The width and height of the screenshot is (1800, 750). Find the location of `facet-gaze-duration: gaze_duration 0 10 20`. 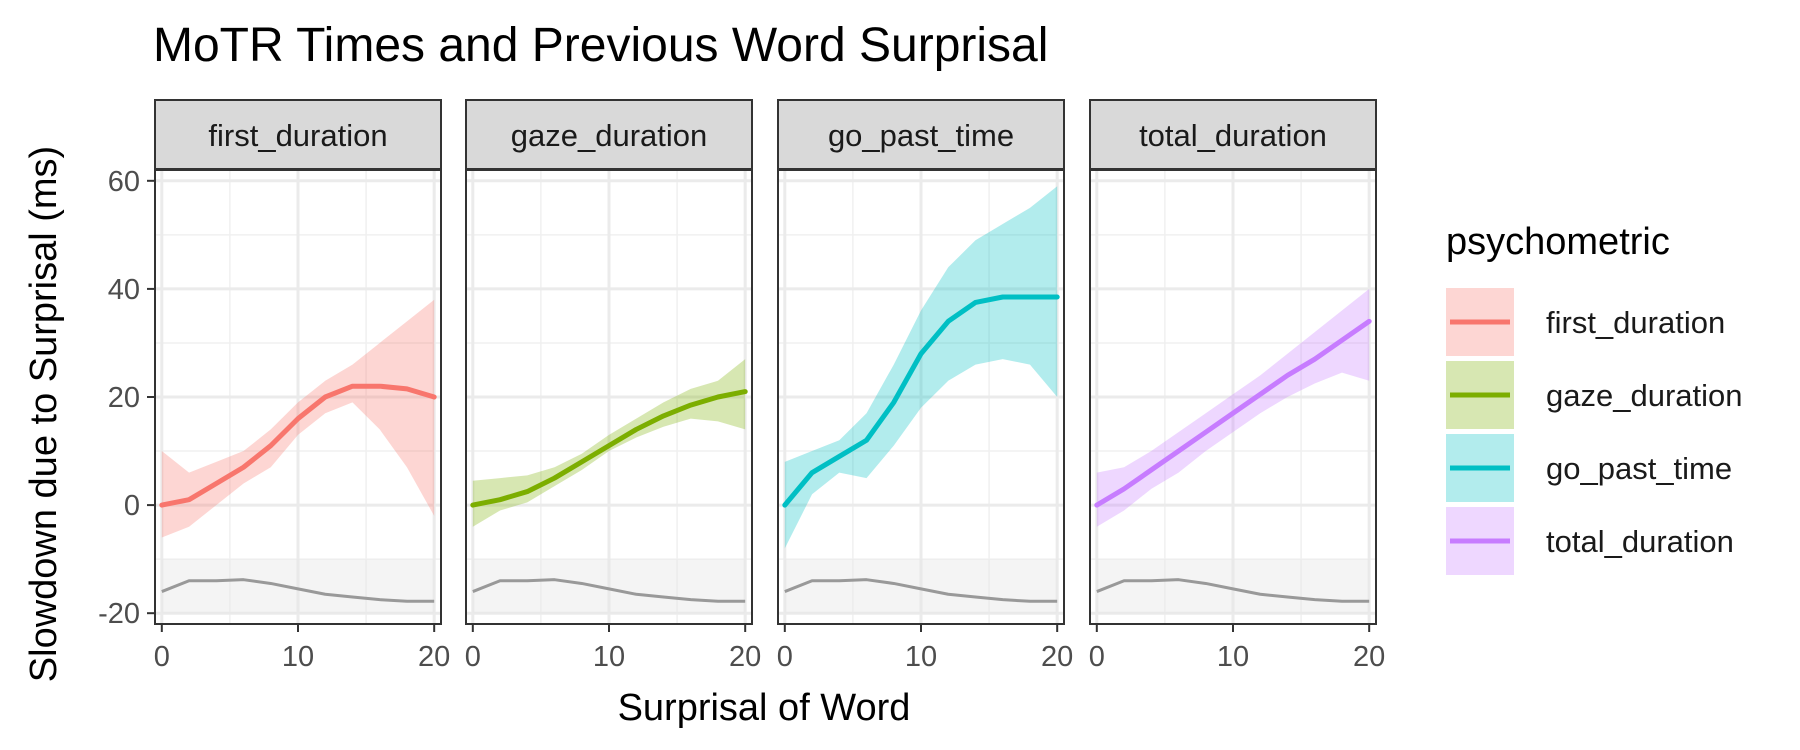

facet-gaze-duration: gaze_duration 0 10 20 is located at coordinates (613, 386).